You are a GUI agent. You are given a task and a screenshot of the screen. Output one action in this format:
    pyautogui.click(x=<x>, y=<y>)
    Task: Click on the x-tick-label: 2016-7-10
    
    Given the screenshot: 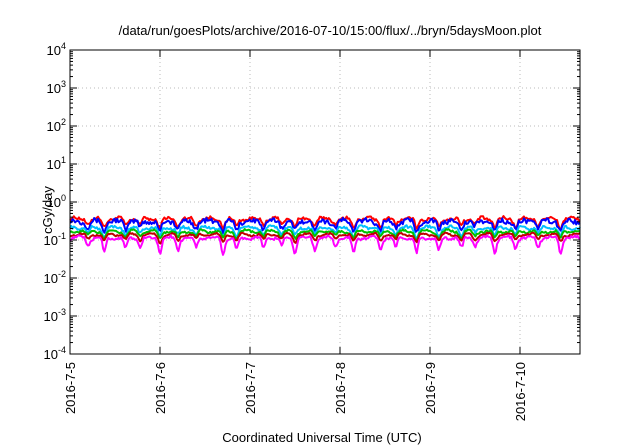 What is the action you would take?
    pyautogui.click(x=520, y=391)
    